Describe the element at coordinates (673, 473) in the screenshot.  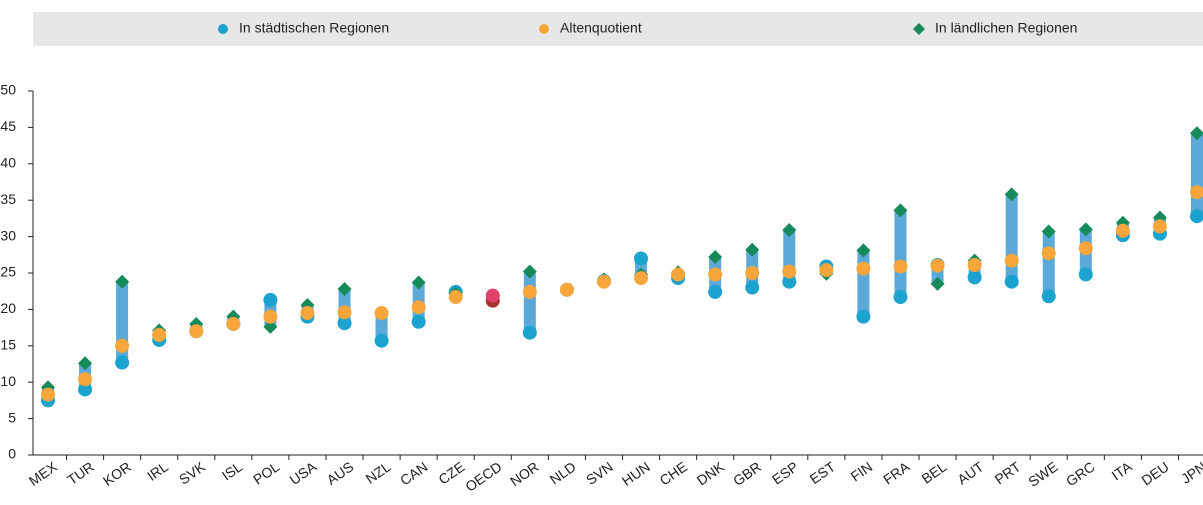
I see `x-tick-label: CHE` at that location.